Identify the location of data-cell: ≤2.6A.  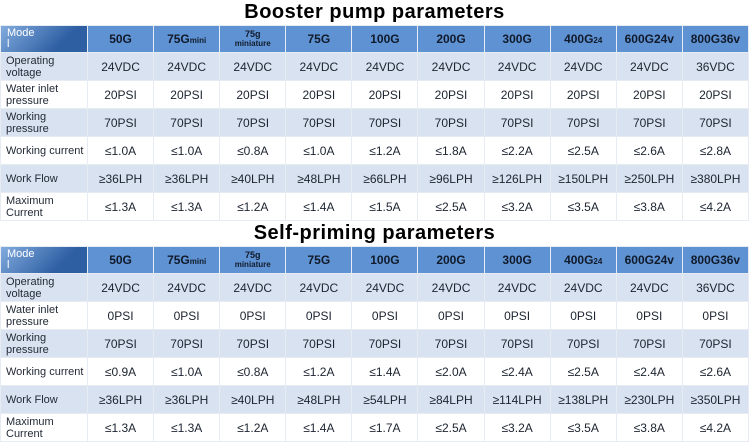
(715, 371).